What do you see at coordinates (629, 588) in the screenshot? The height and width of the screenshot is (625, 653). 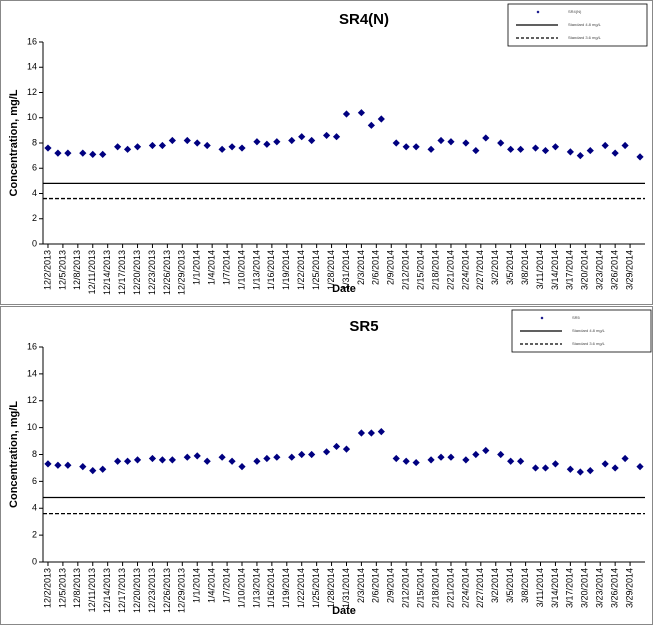 I see `x-tick-label: 3/29/2014` at bounding box center [629, 588].